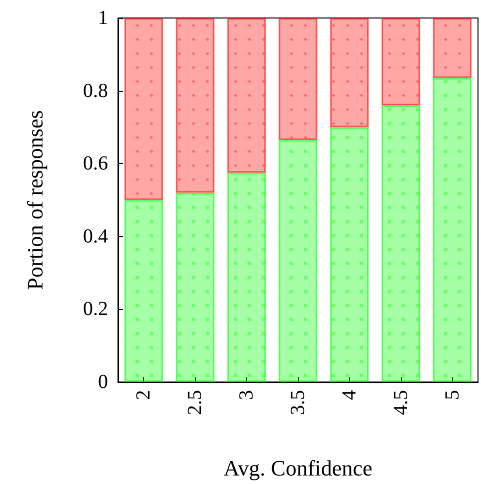  I want to click on x-tick-label: 2.5, so click(195, 402).